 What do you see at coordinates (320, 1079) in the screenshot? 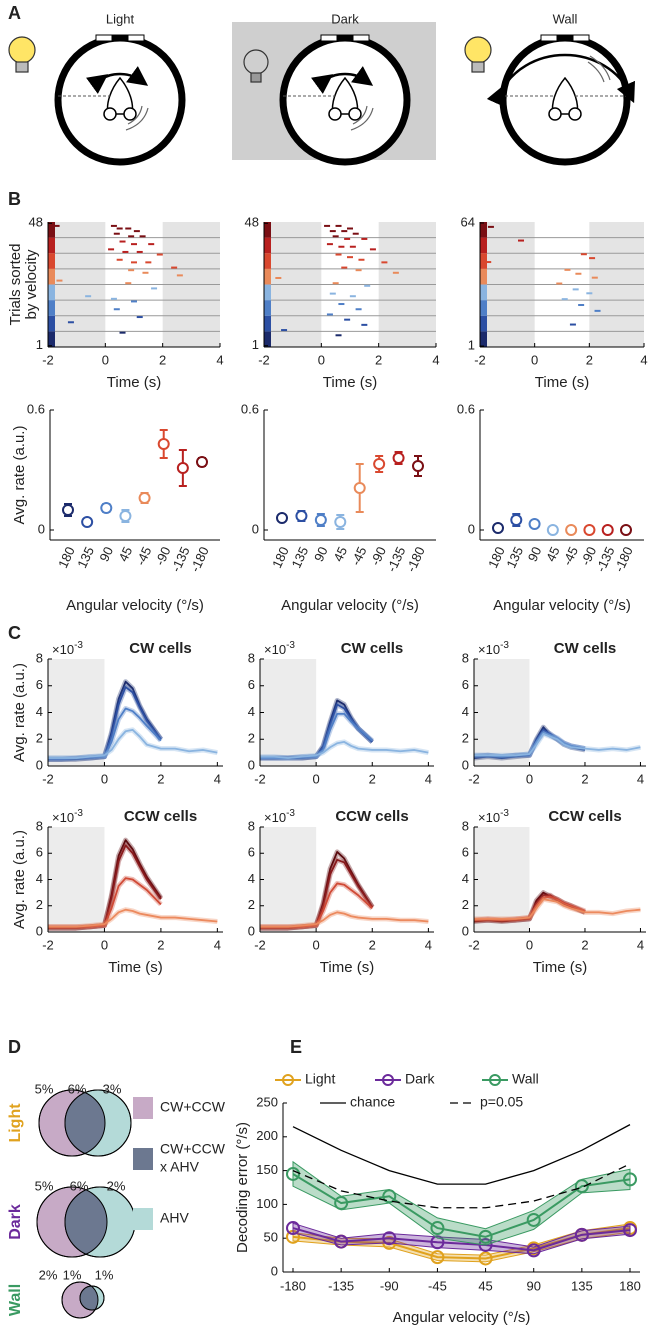
I see `legend-label: Light` at bounding box center [320, 1079].